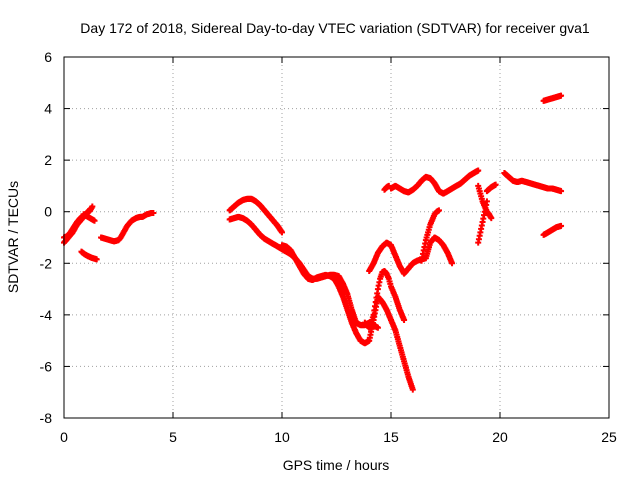 The width and height of the screenshot is (640, 480). I want to click on y-tick-label: 2, so click(48, 160).